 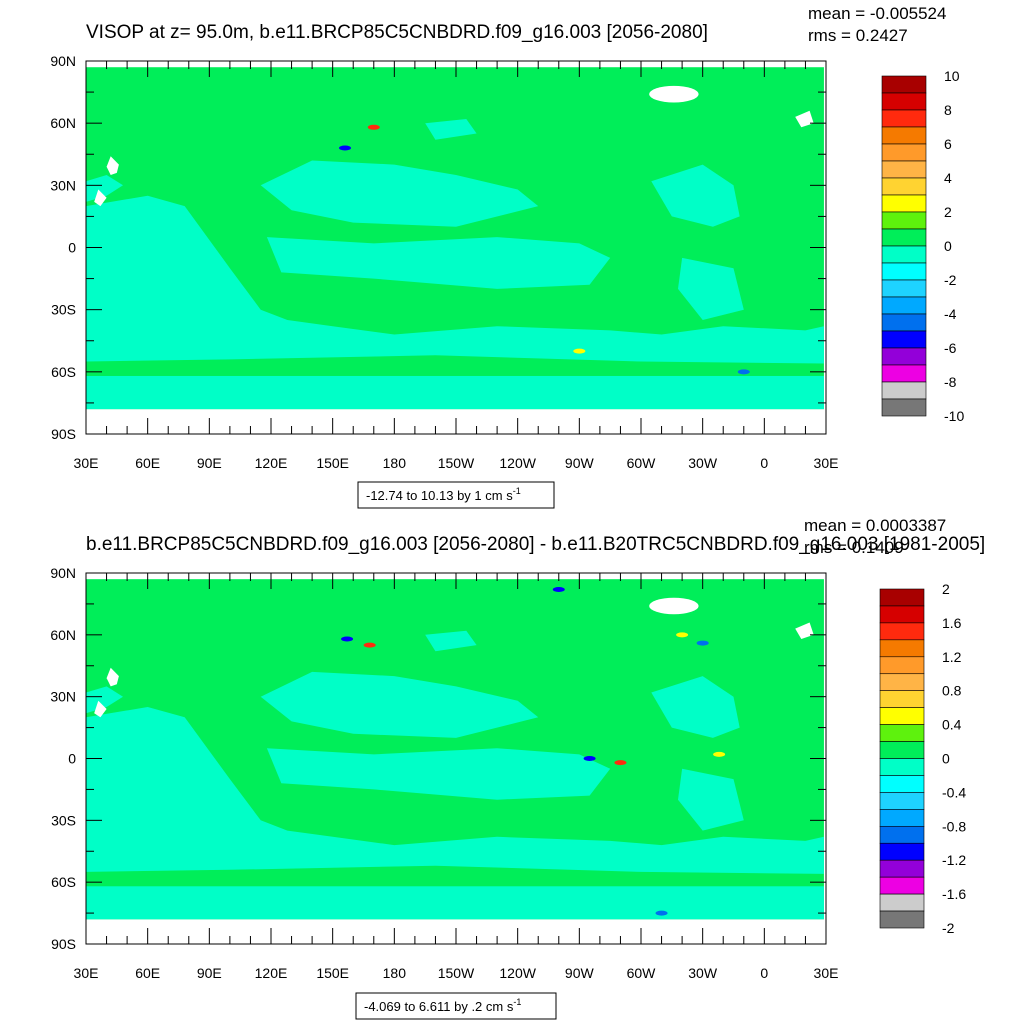 What do you see at coordinates (948, 144) in the screenshot?
I see `colorbar-label: 6` at bounding box center [948, 144].